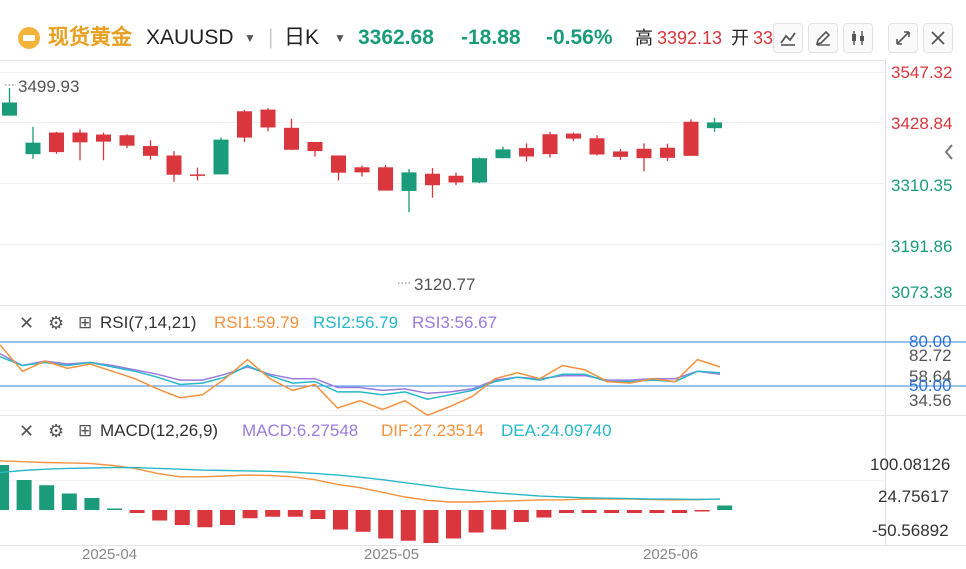 The width and height of the screenshot is (966, 569). What do you see at coordinates (903, 38) in the screenshot?
I see `fullscreen-icon` at bounding box center [903, 38].